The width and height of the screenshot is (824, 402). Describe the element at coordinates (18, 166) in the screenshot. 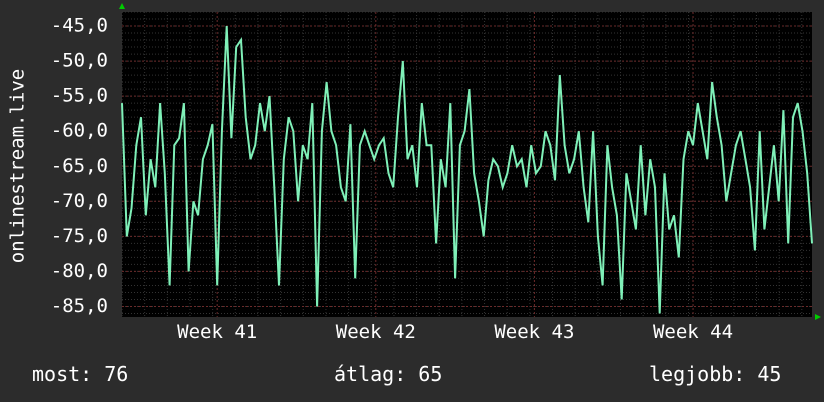

I see `y-axis-label: onlinestream.live` at that location.